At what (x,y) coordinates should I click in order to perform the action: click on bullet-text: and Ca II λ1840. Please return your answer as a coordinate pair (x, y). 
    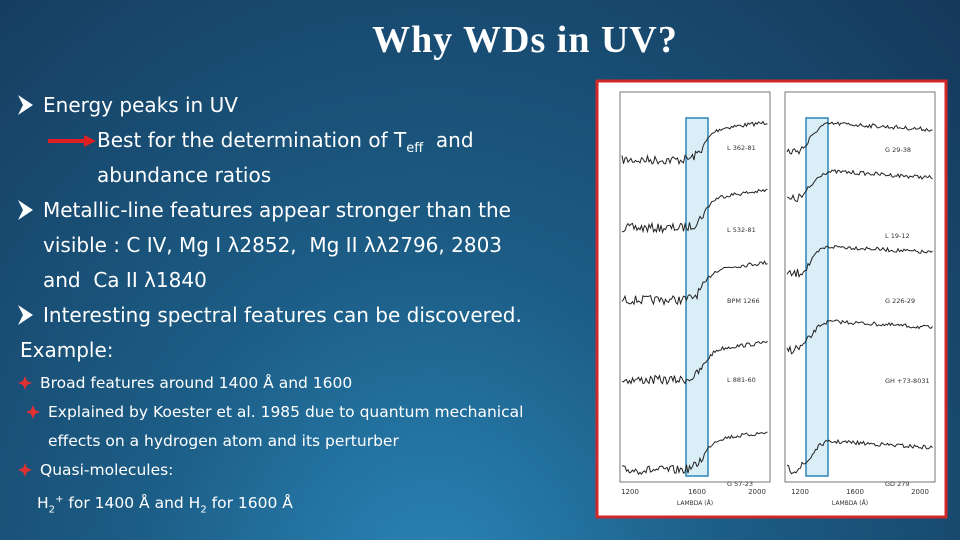
    Looking at the image, I should click on (125, 280).